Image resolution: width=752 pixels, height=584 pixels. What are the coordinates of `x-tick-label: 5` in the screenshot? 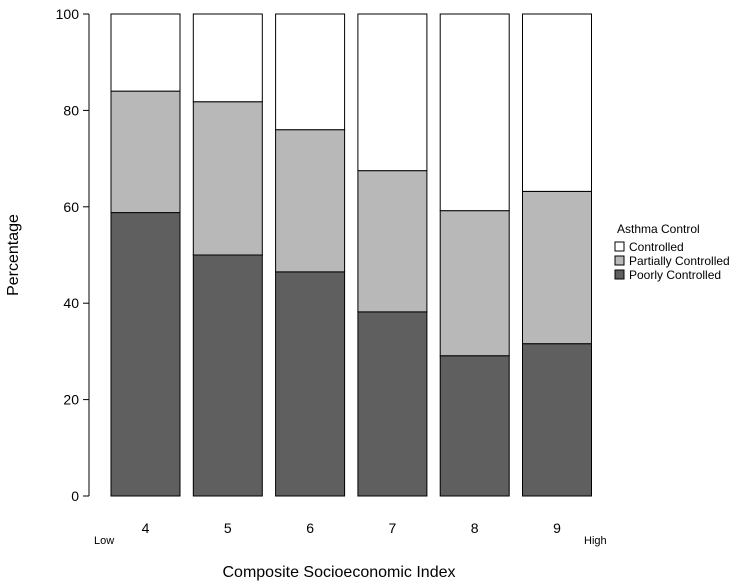 It's located at (228, 528).